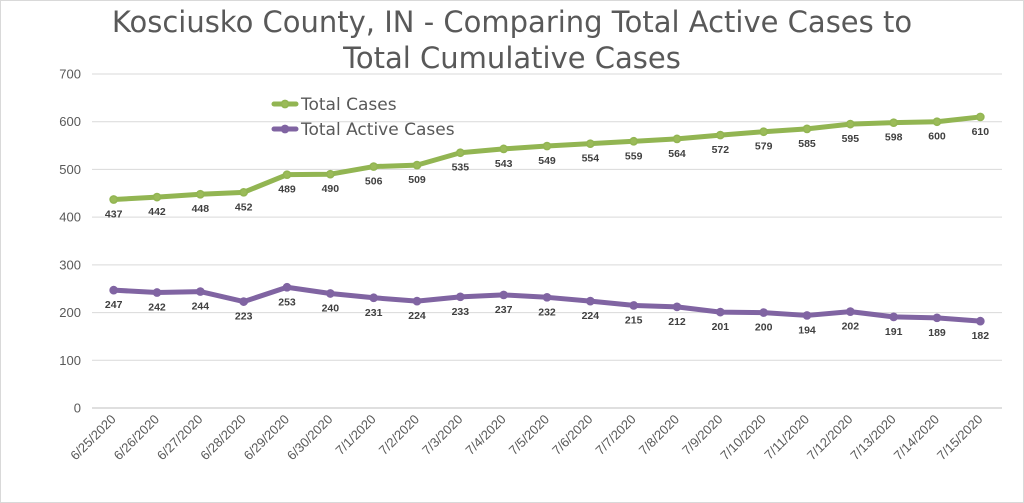 Image resolution: width=1024 pixels, height=503 pixels. I want to click on y-tick-label: 700, so click(70, 74).